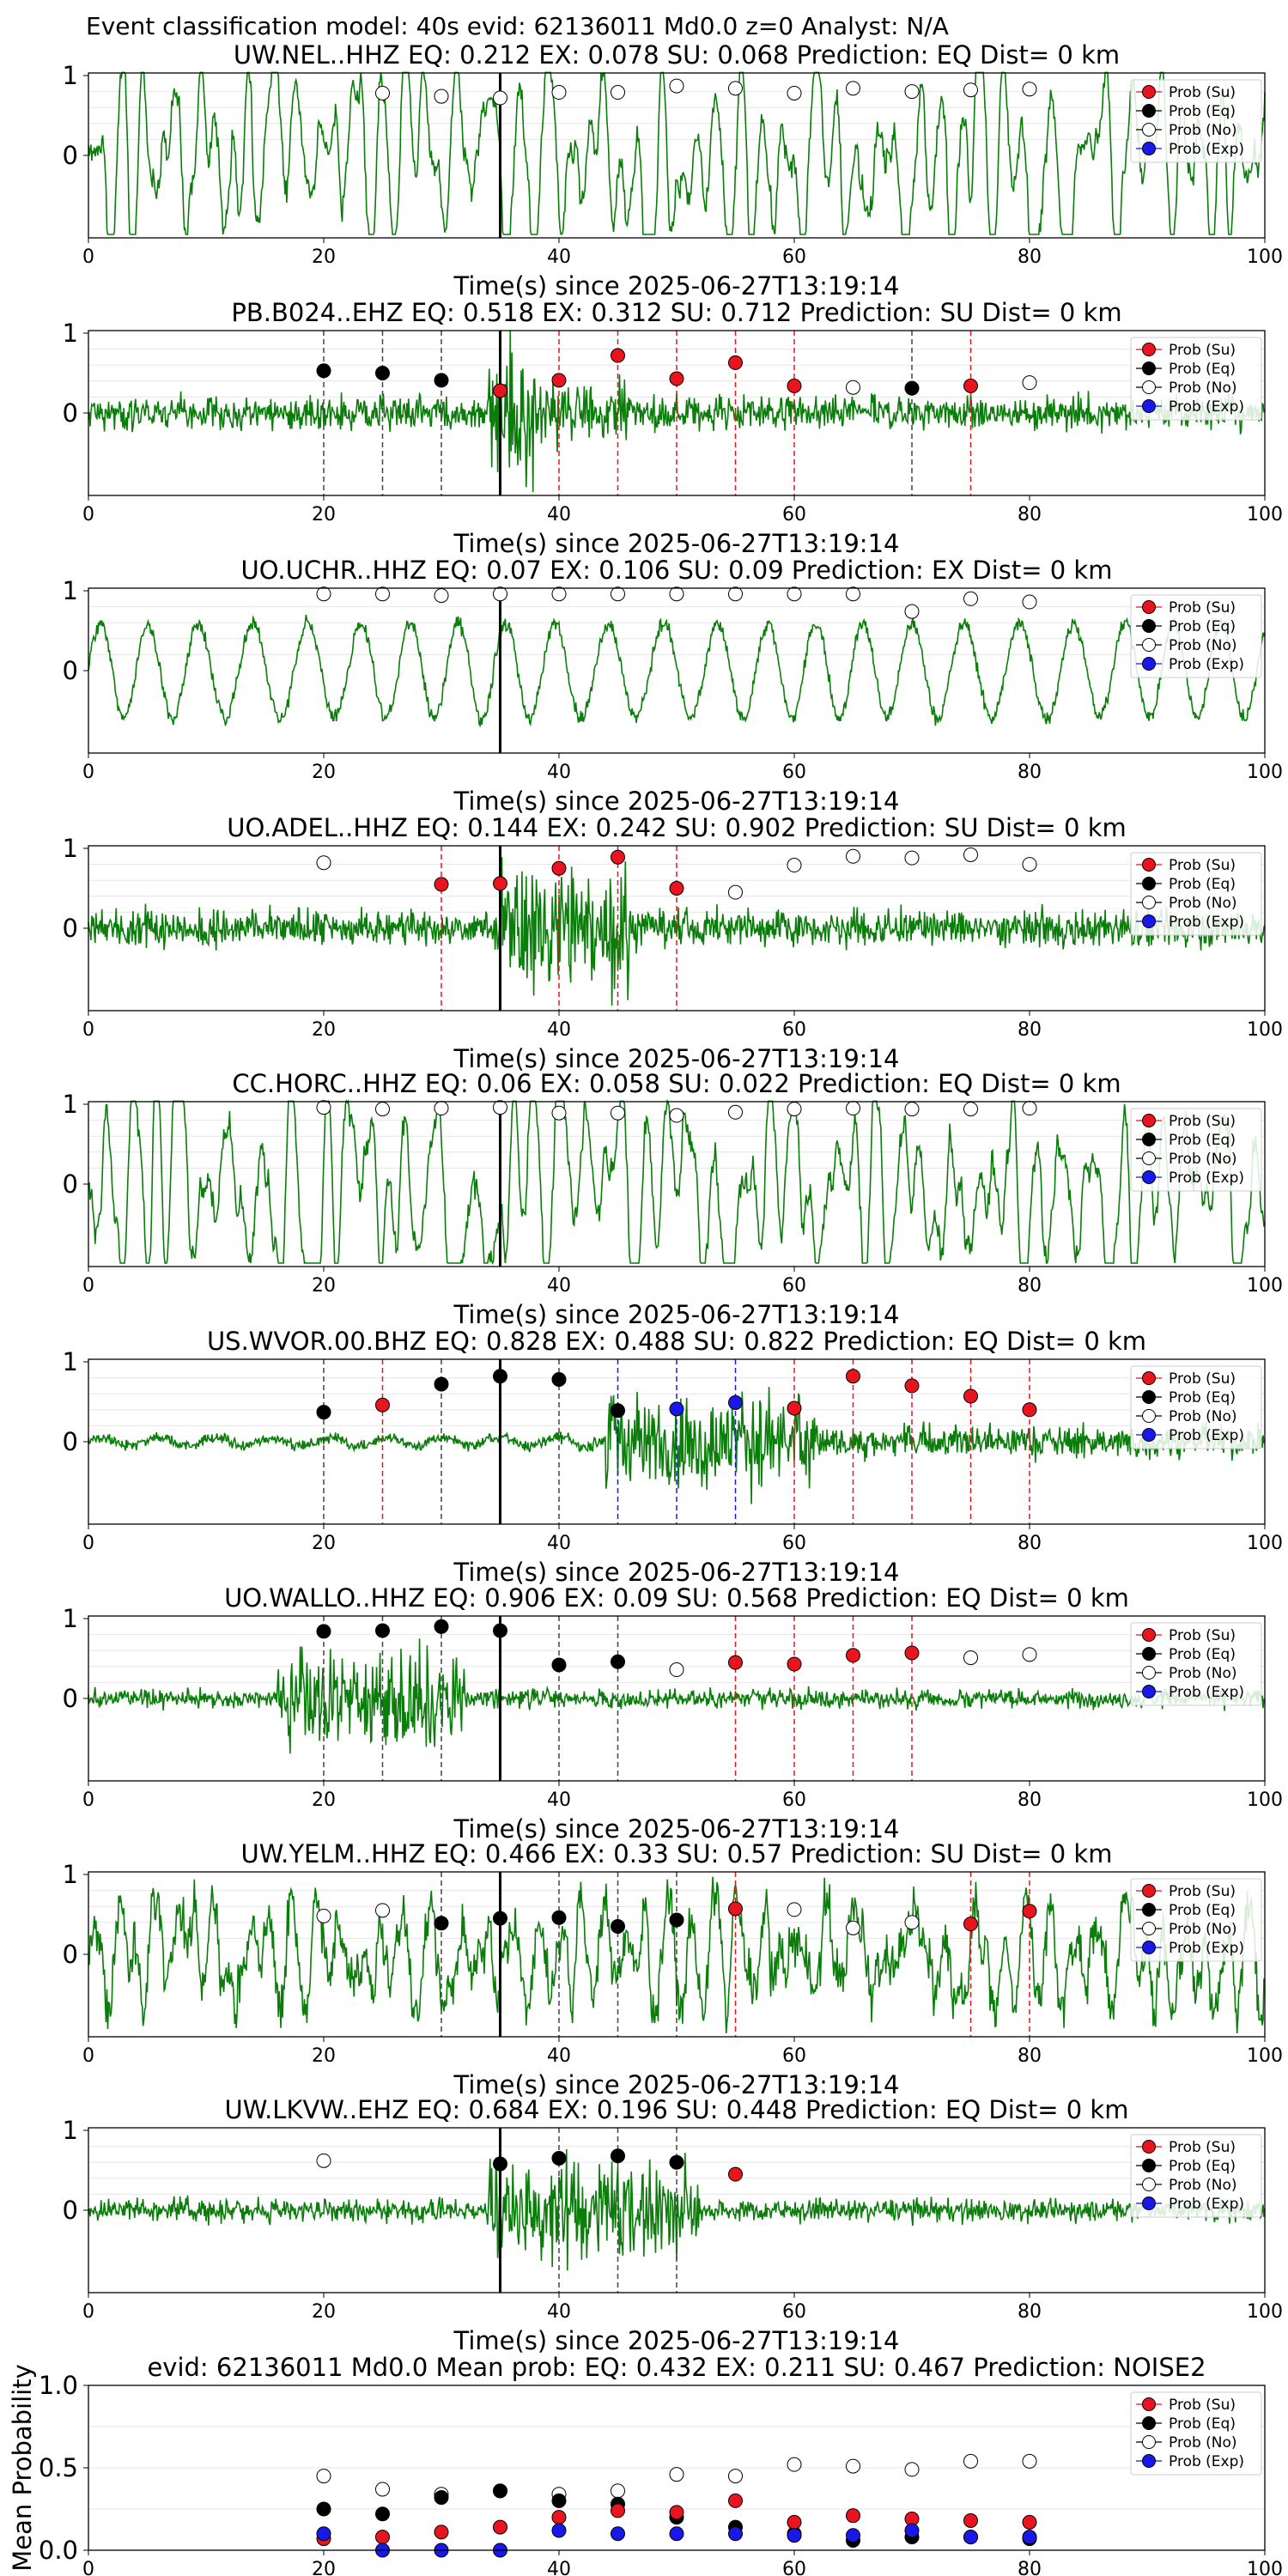 The image size is (1288, 2576). I want to click on panel-7-xtick-label-0: 0, so click(88, 1800).